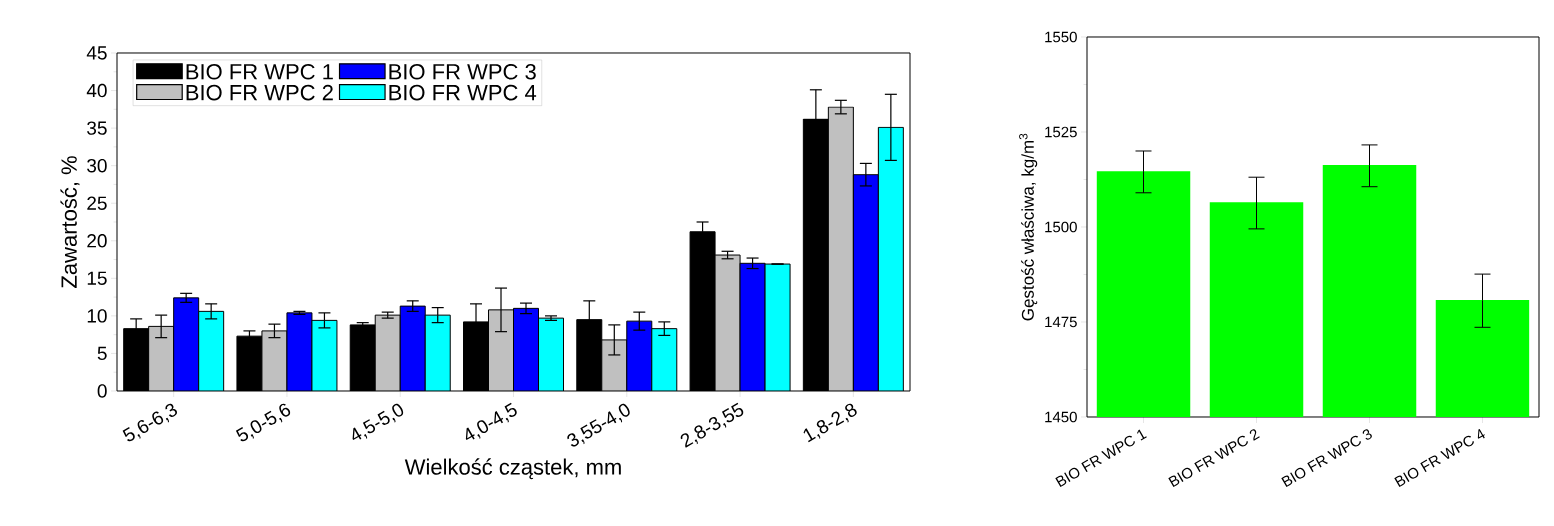 The width and height of the screenshot is (1554, 526). What do you see at coordinates (96, 90) in the screenshot?
I see `y-tick-label: 40` at bounding box center [96, 90].